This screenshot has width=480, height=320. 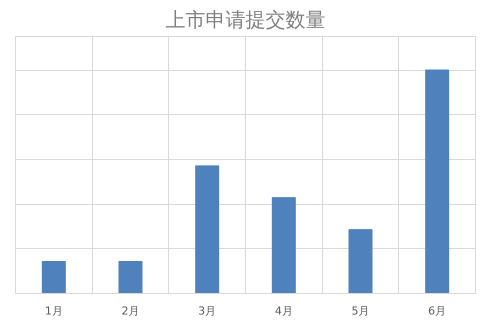 I want to click on x-tick-label: 4月, so click(x=283, y=311).